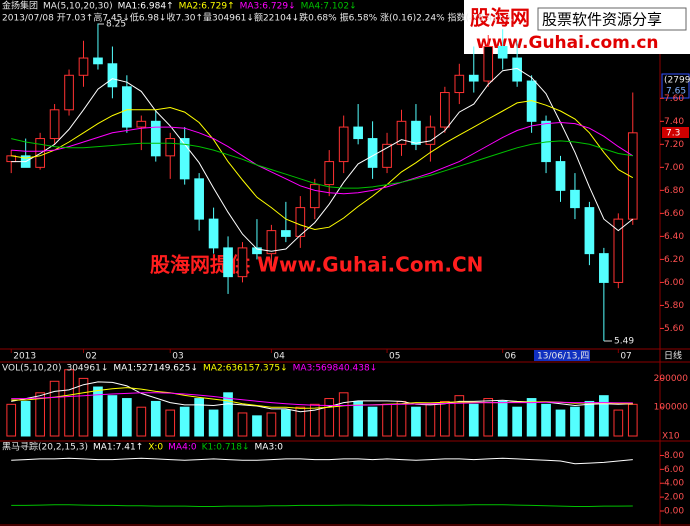 The height and width of the screenshot is (526, 690). Describe the element at coordinates (577, 27) in the screenshot. I see `watermark: 股海网 股票软件资源分享 www.Guhai.com.cn` at that location.